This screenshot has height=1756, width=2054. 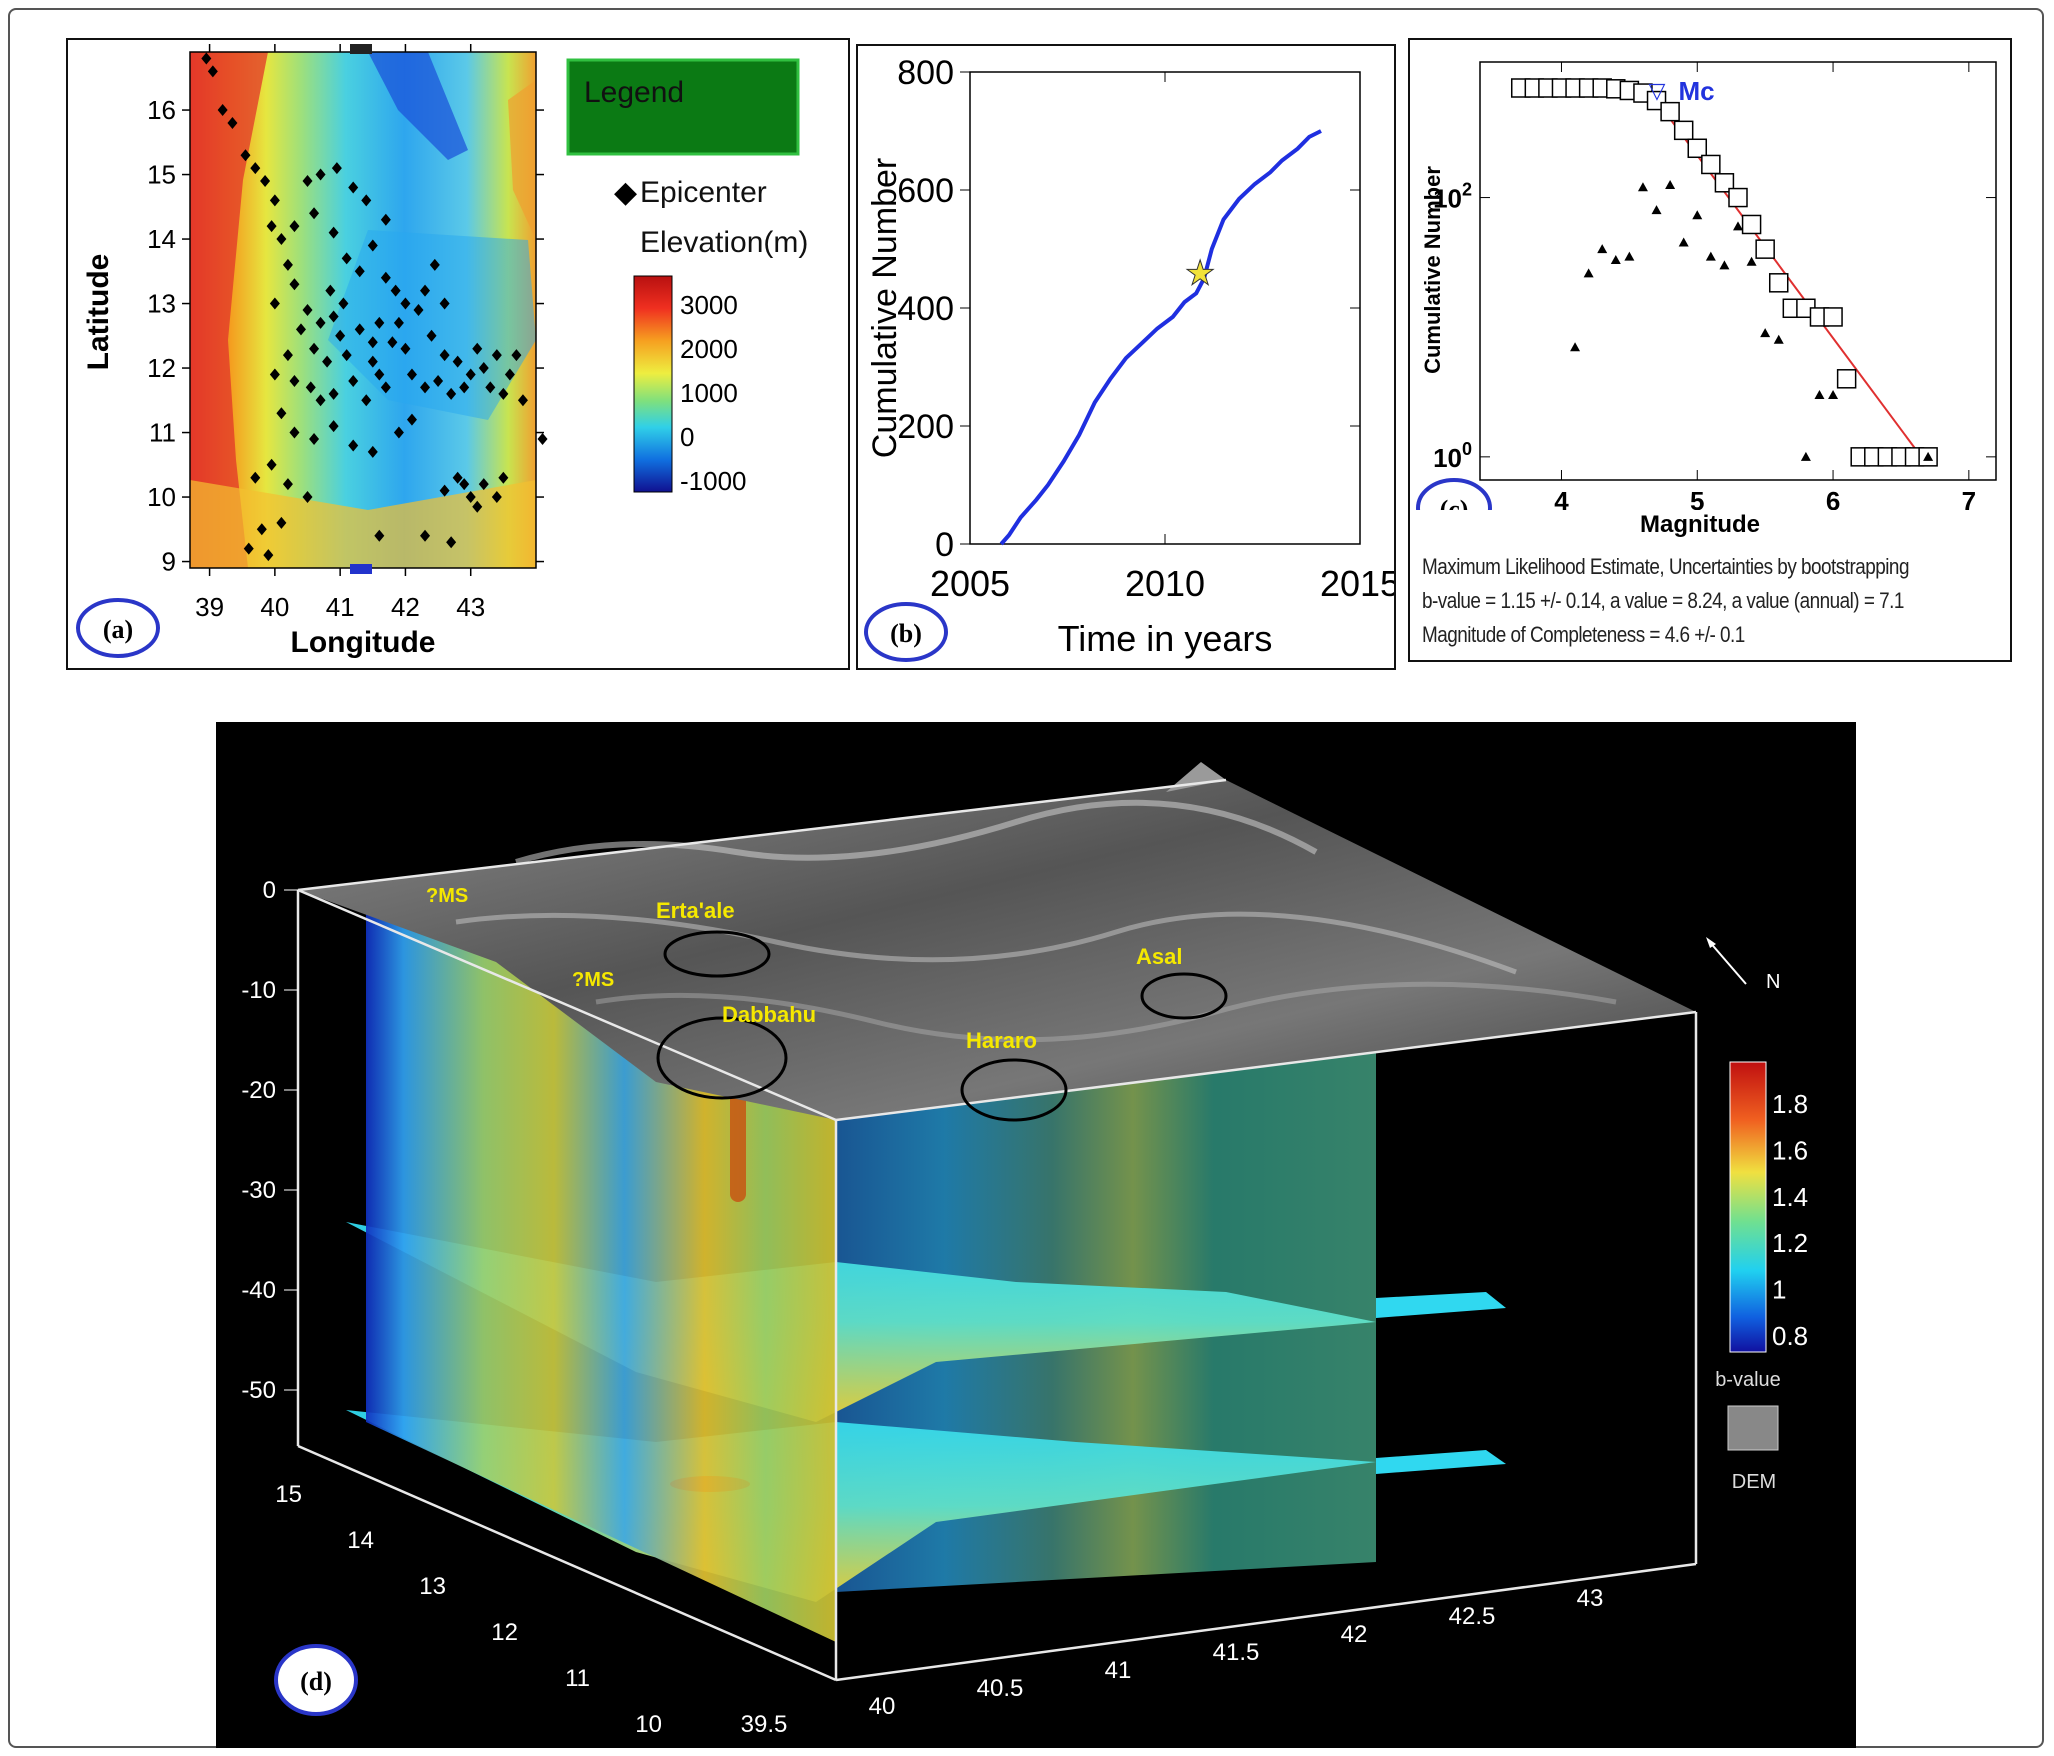 I want to click on depth-tick-label: 0, so click(x=269, y=890).